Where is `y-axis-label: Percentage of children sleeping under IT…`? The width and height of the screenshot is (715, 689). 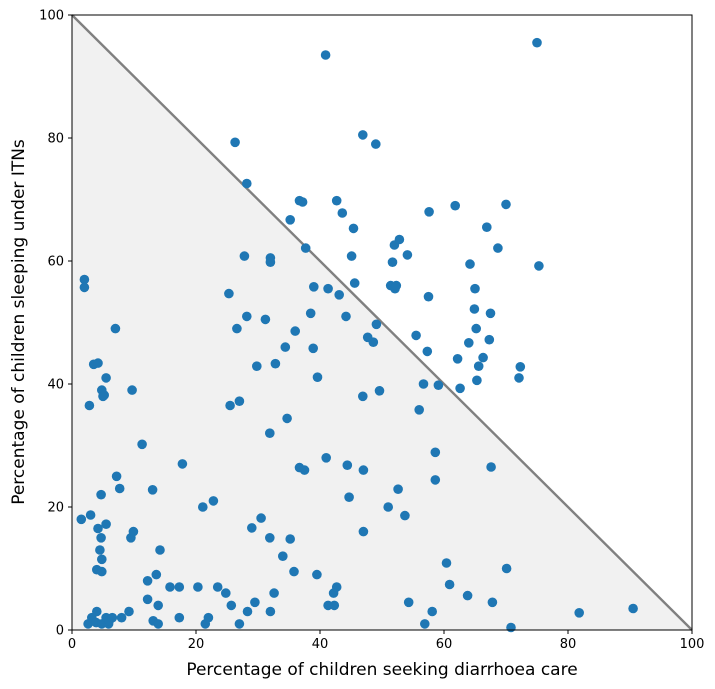
y-axis-label: Percentage of children sleeping under IT… is located at coordinates (19, 322).